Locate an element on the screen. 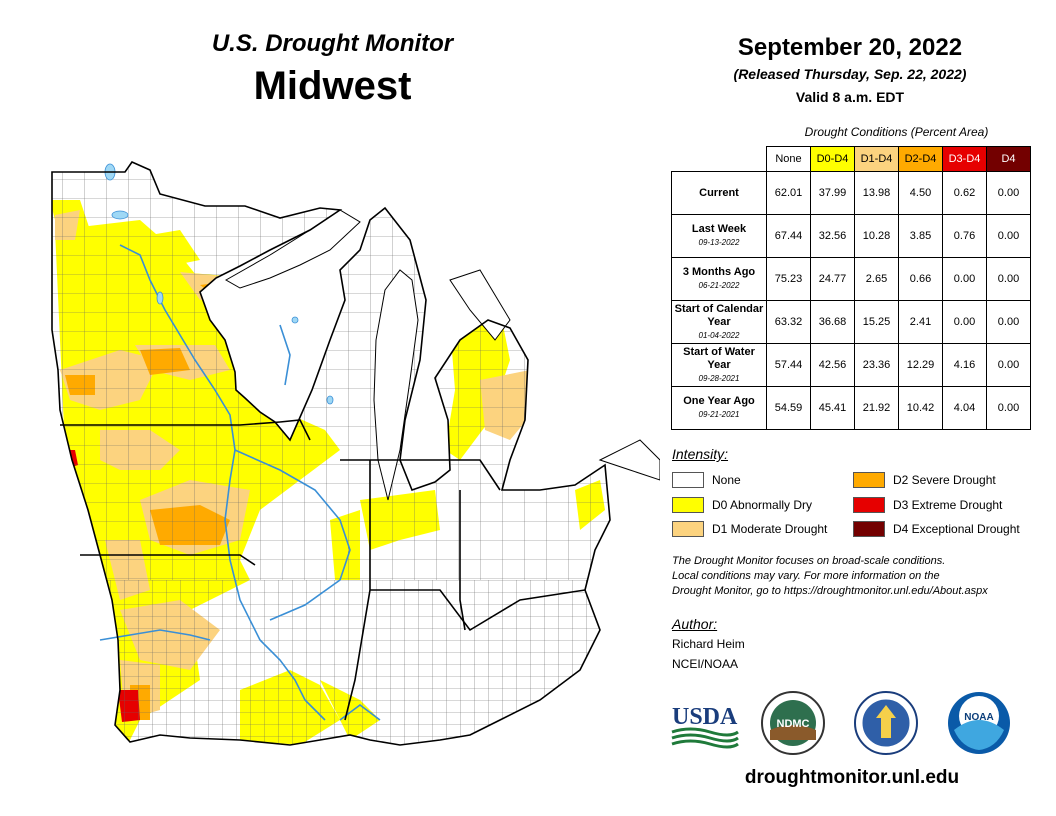  legend-title: Intensity: is located at coordinates (700, 454).